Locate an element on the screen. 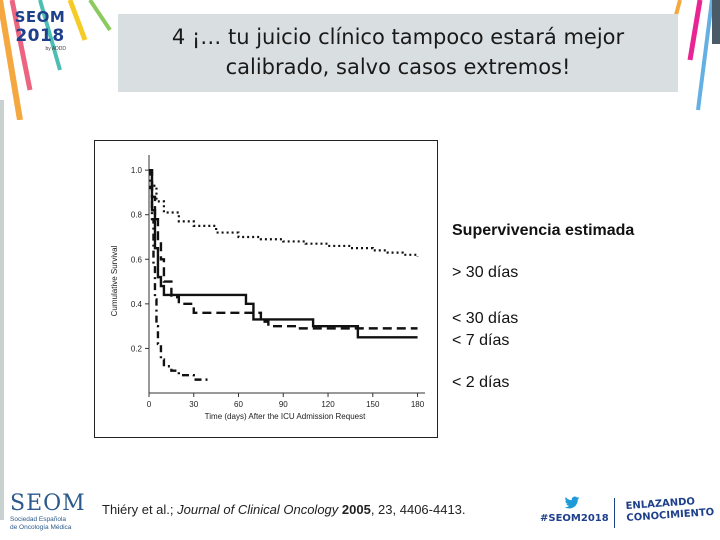  survival-series-dotted is located at coordinates (284, 213).